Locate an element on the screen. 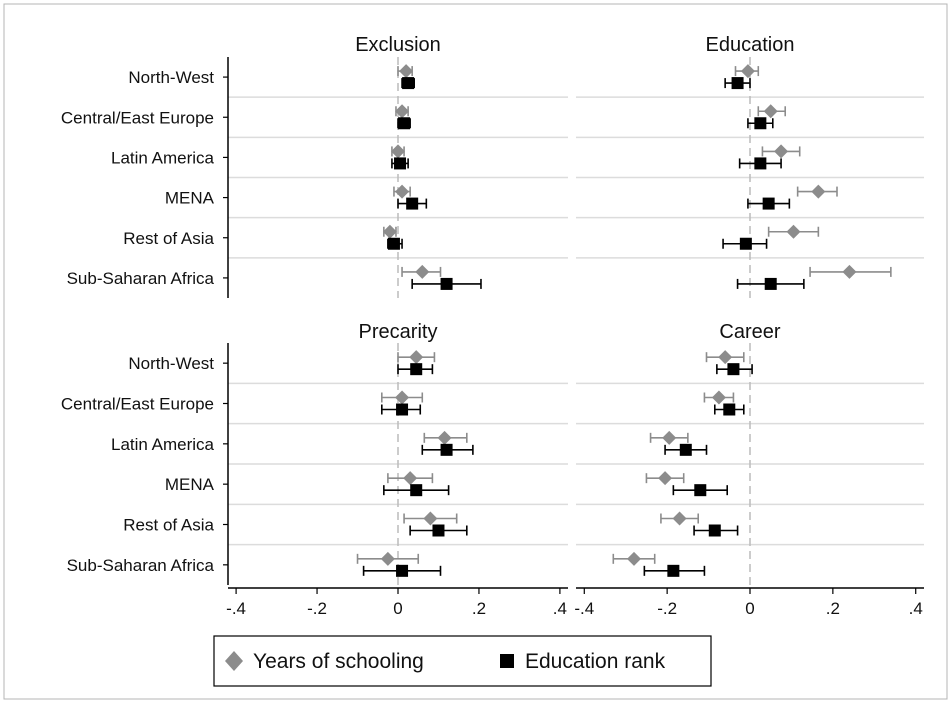  panel-title: Career is located at coordinates (749, 332).